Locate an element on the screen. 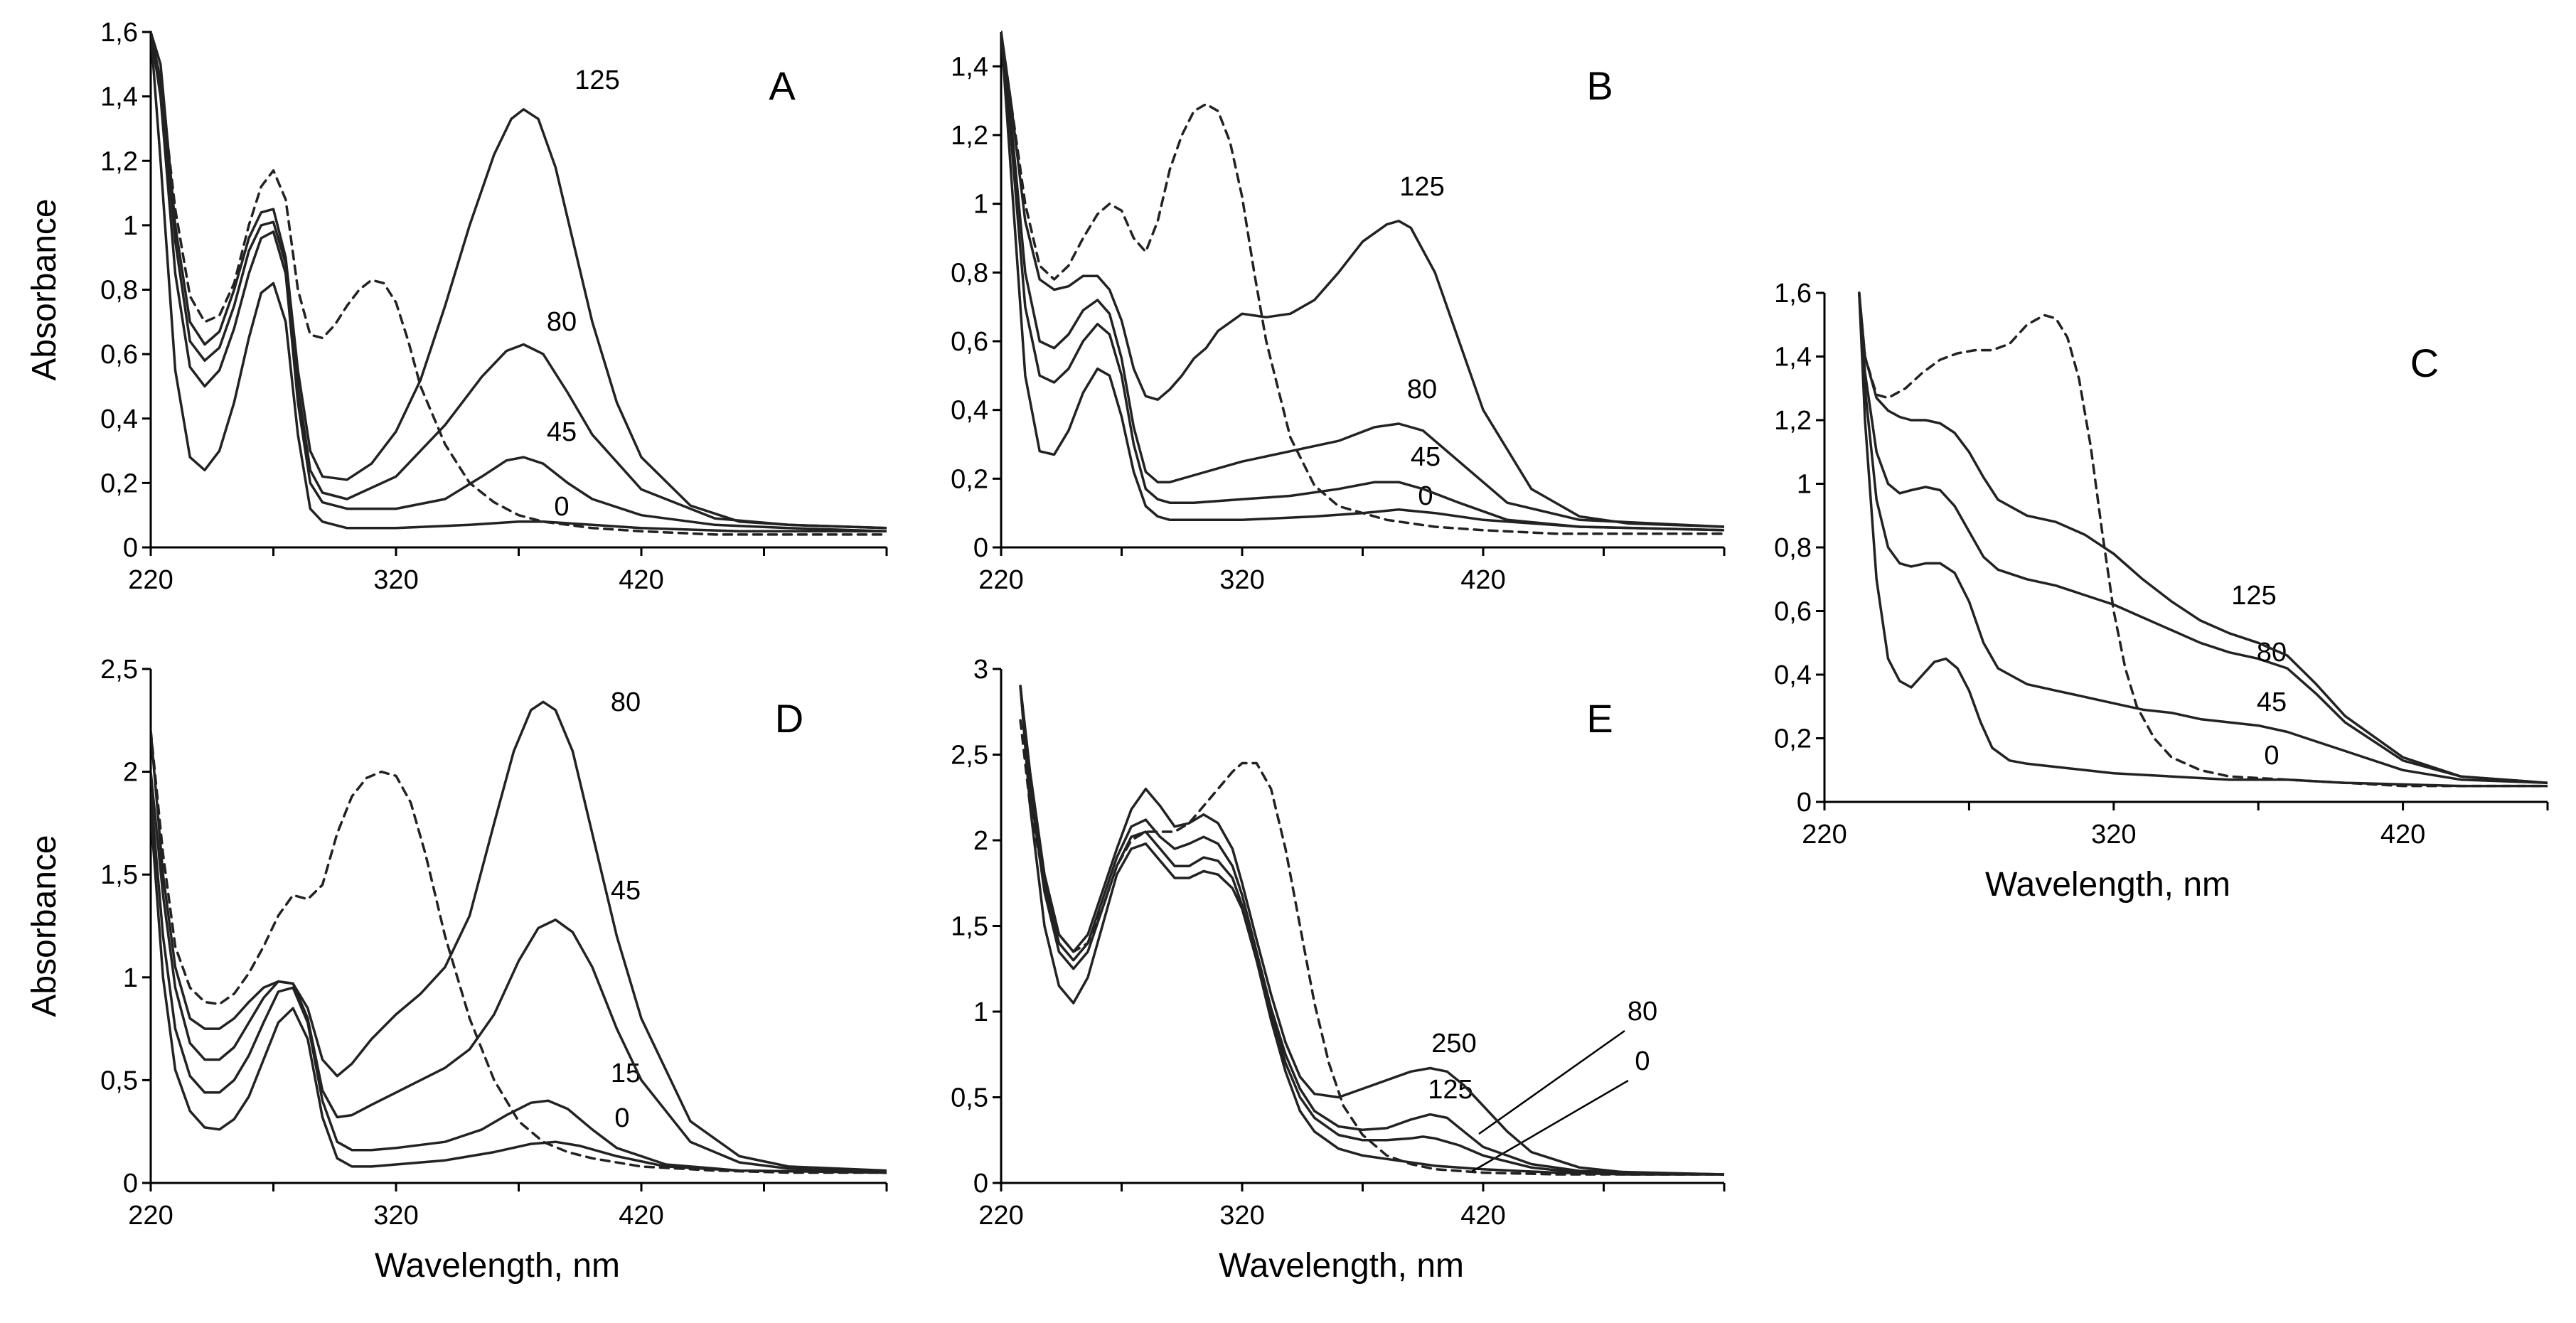  panel-label: D is located at coordinates (789, 719).